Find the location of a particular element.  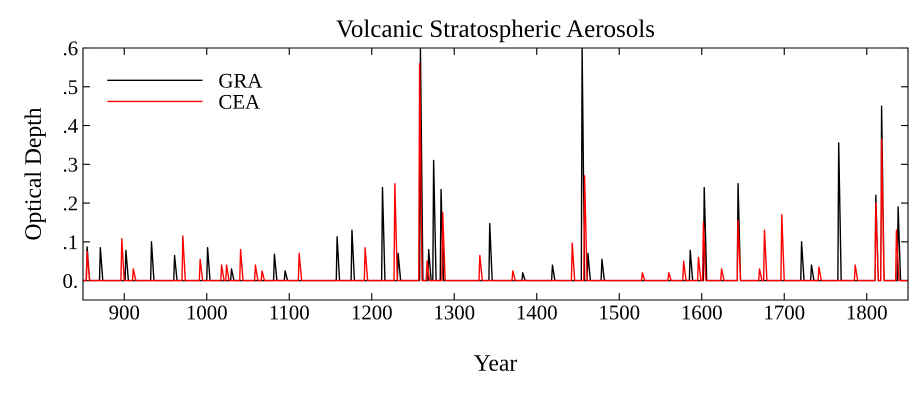

legend-label: CEA is located at coordinates (239, 101).